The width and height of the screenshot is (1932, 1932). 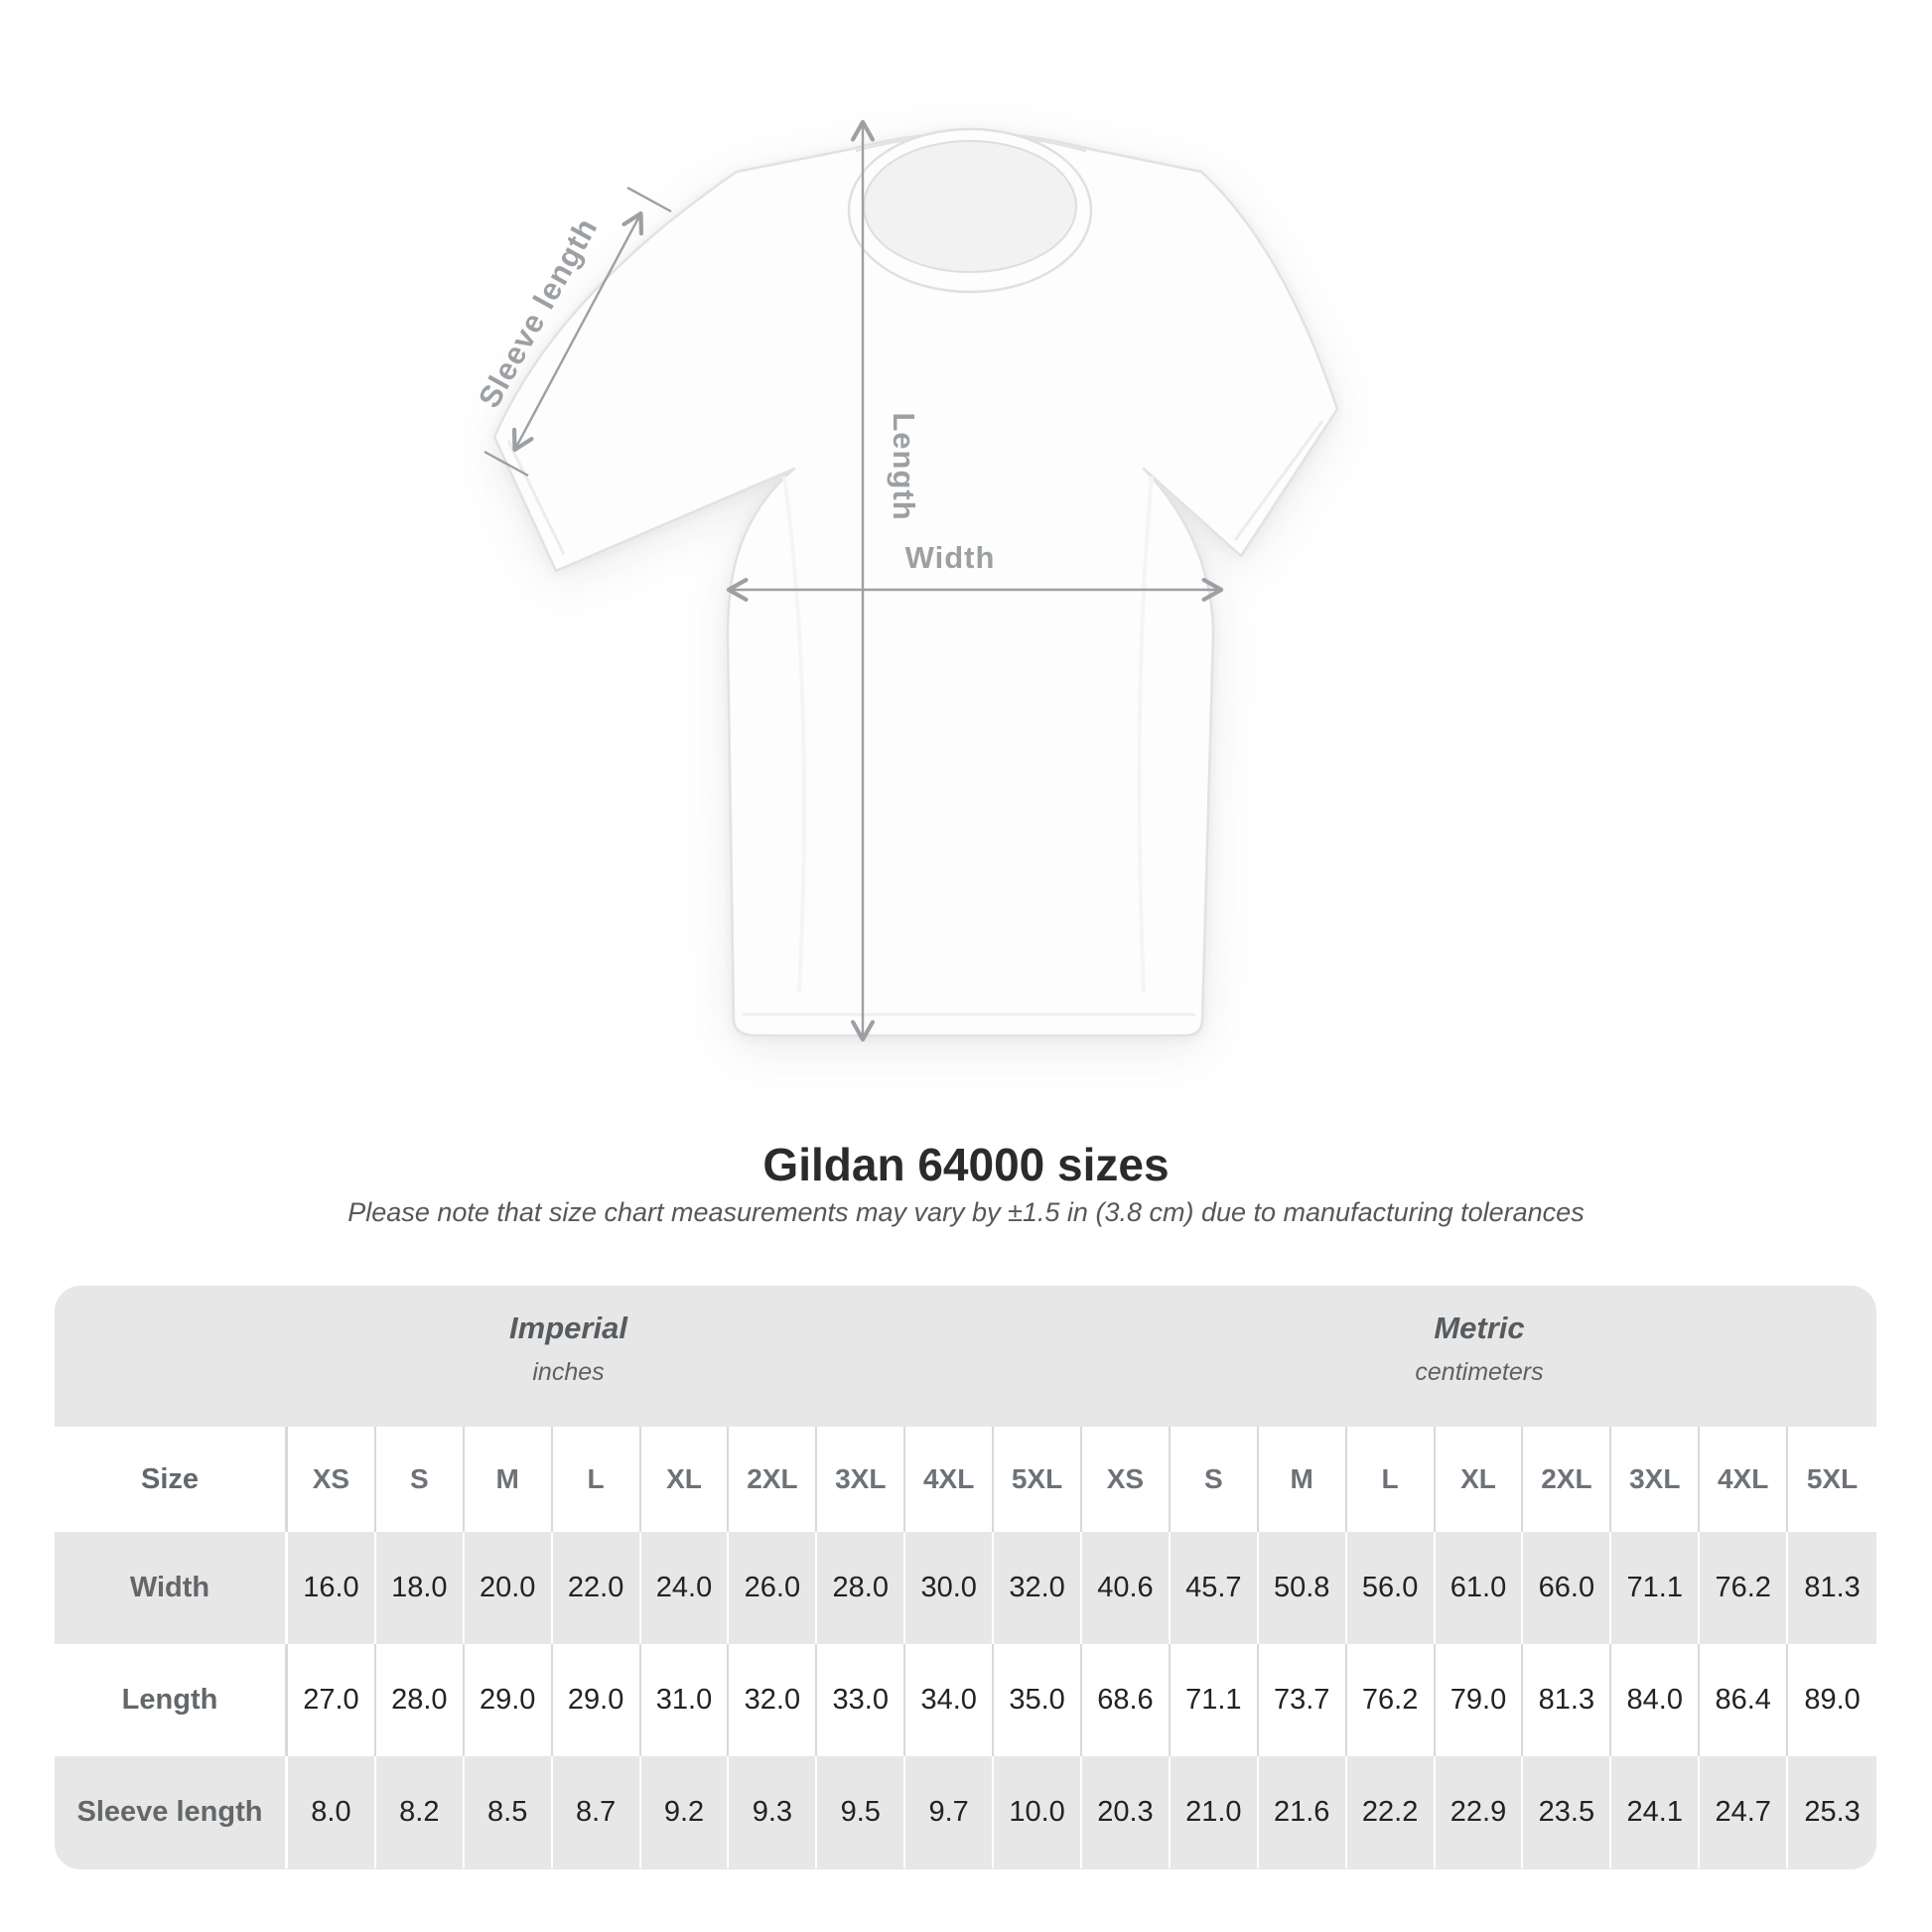 What do you see at coordinates (950, 1812) in the screenshot?
I see `imperial-value: 9.7` at bounding box center [950, 1812].